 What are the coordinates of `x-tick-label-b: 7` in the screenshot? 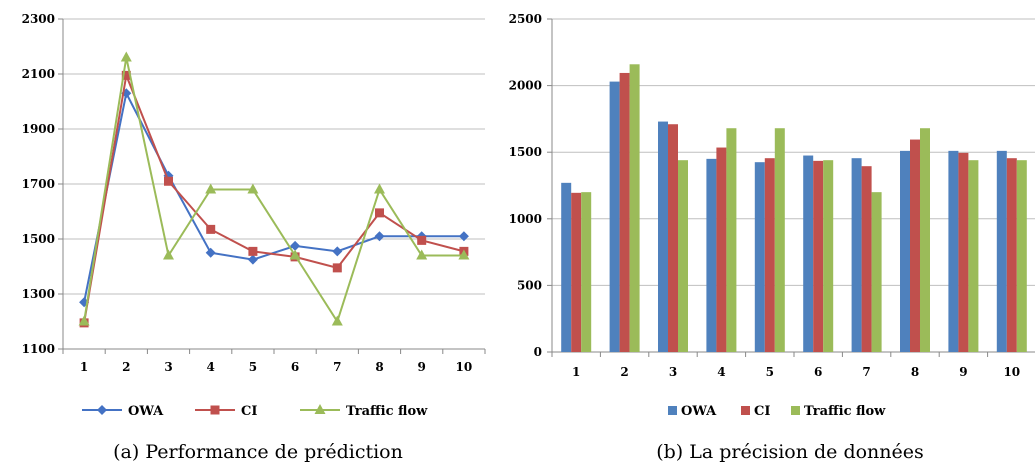 It's located at (866, 372).